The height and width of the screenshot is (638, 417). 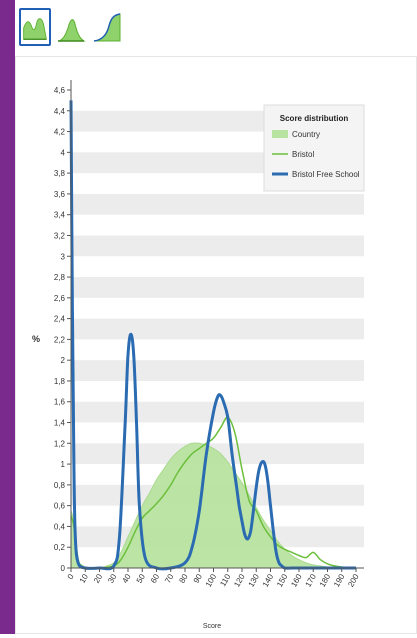 What do you see at coordinates (60, 319) in the screenshot?
I see `y-tick-label: 2,4` at bounding box center [60, 319].